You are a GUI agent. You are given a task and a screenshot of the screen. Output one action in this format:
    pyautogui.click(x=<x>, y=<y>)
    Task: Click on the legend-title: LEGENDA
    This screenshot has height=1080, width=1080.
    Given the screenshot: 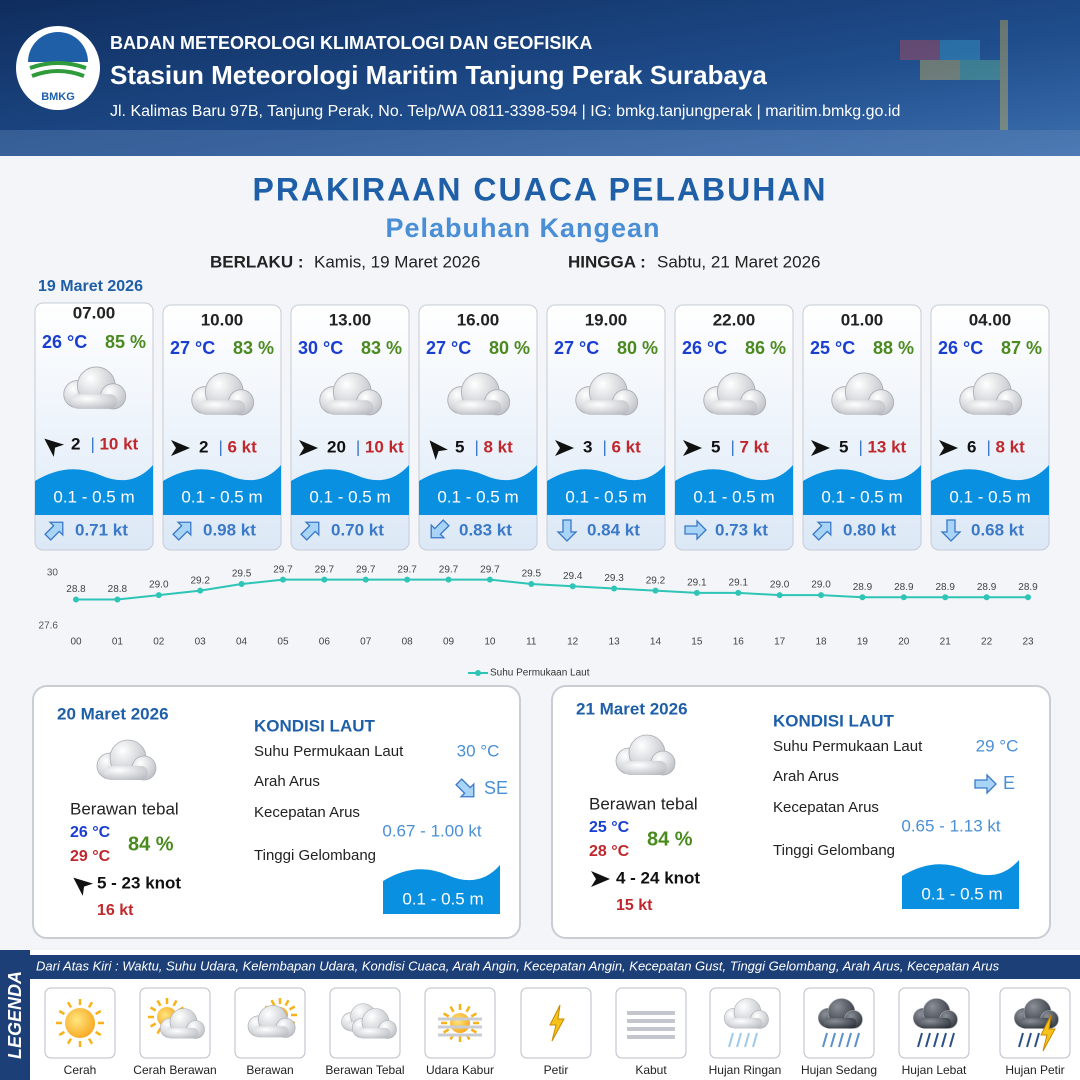 What is the action you would take?
    pyautogui.click(x=15, y=1015)
    